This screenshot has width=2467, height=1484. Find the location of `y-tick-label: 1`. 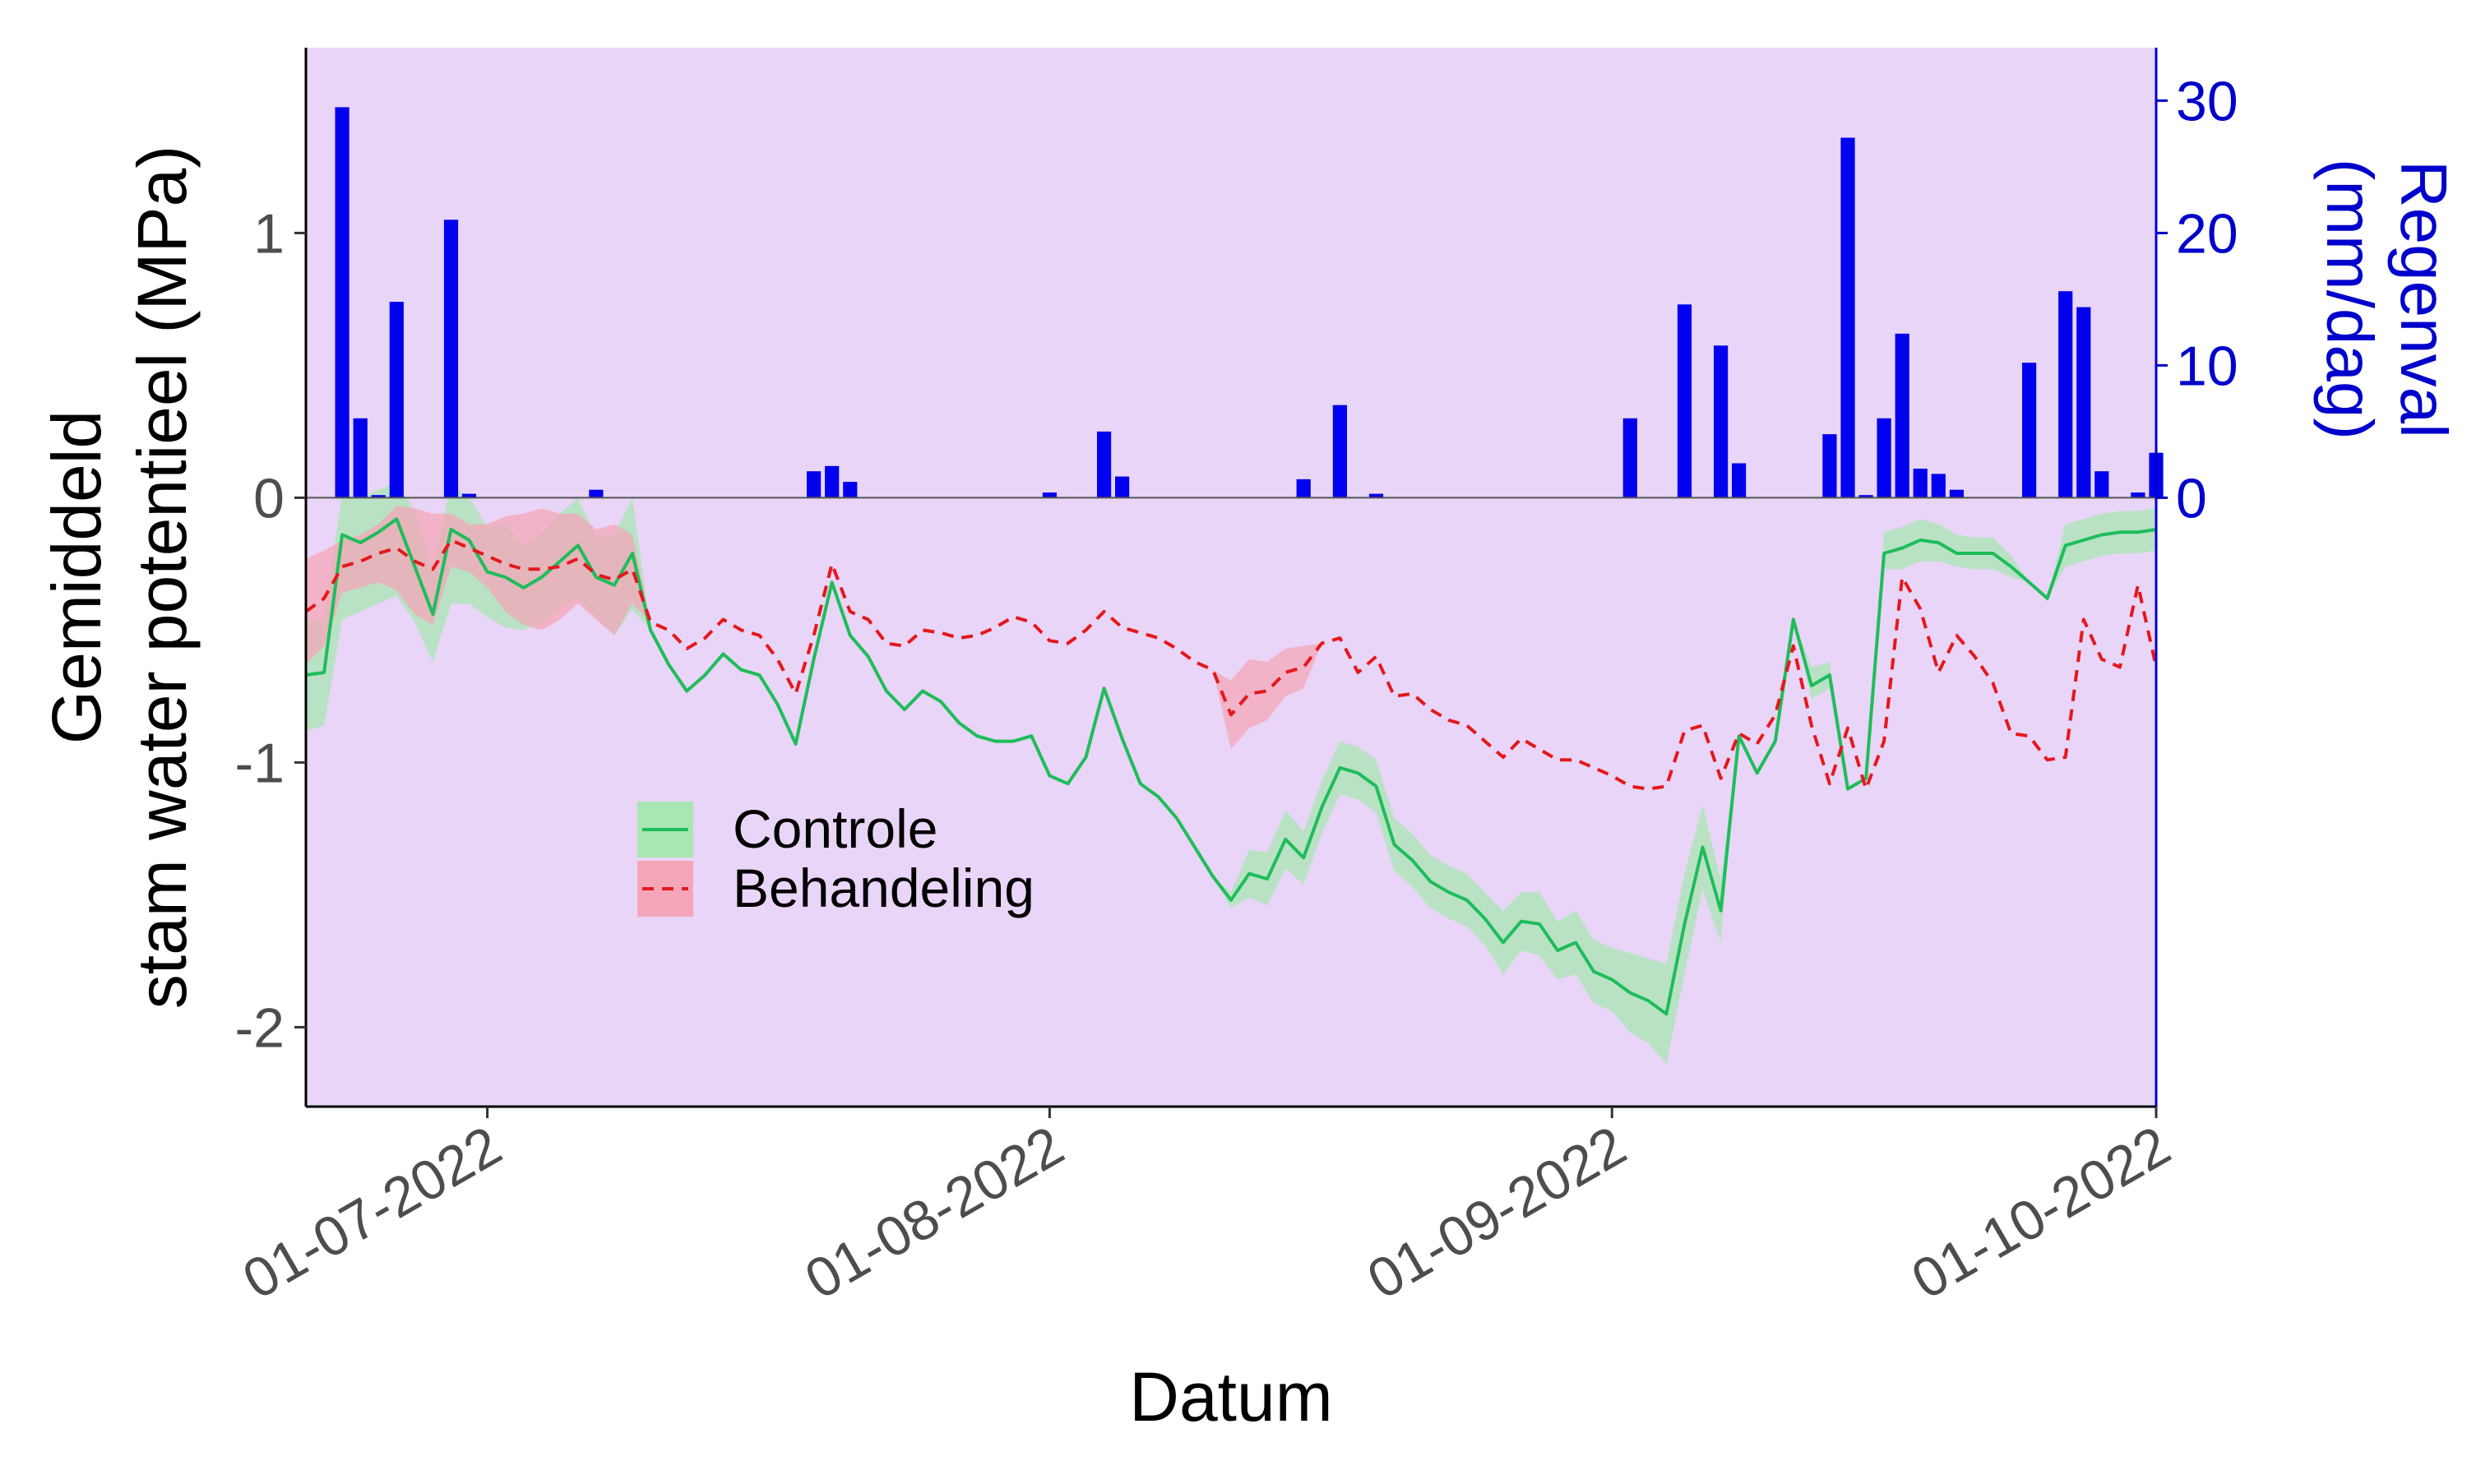

y-tick-label: 1 is located at coordinates (269, 234).